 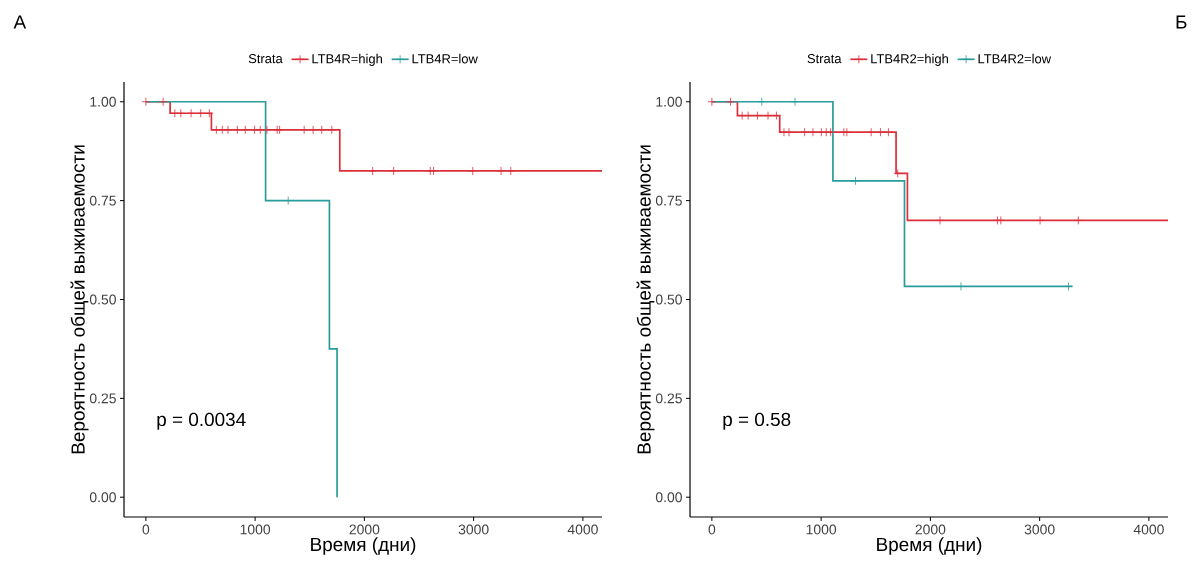 I want to click on legend-label: LTB4R=high, so click(x=347, y=59).